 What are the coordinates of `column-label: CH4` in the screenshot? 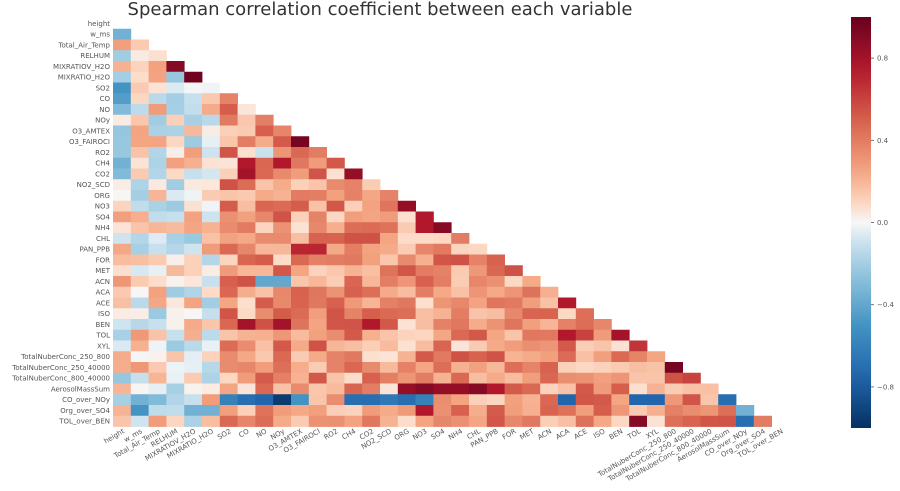 It's located at (349, 434).